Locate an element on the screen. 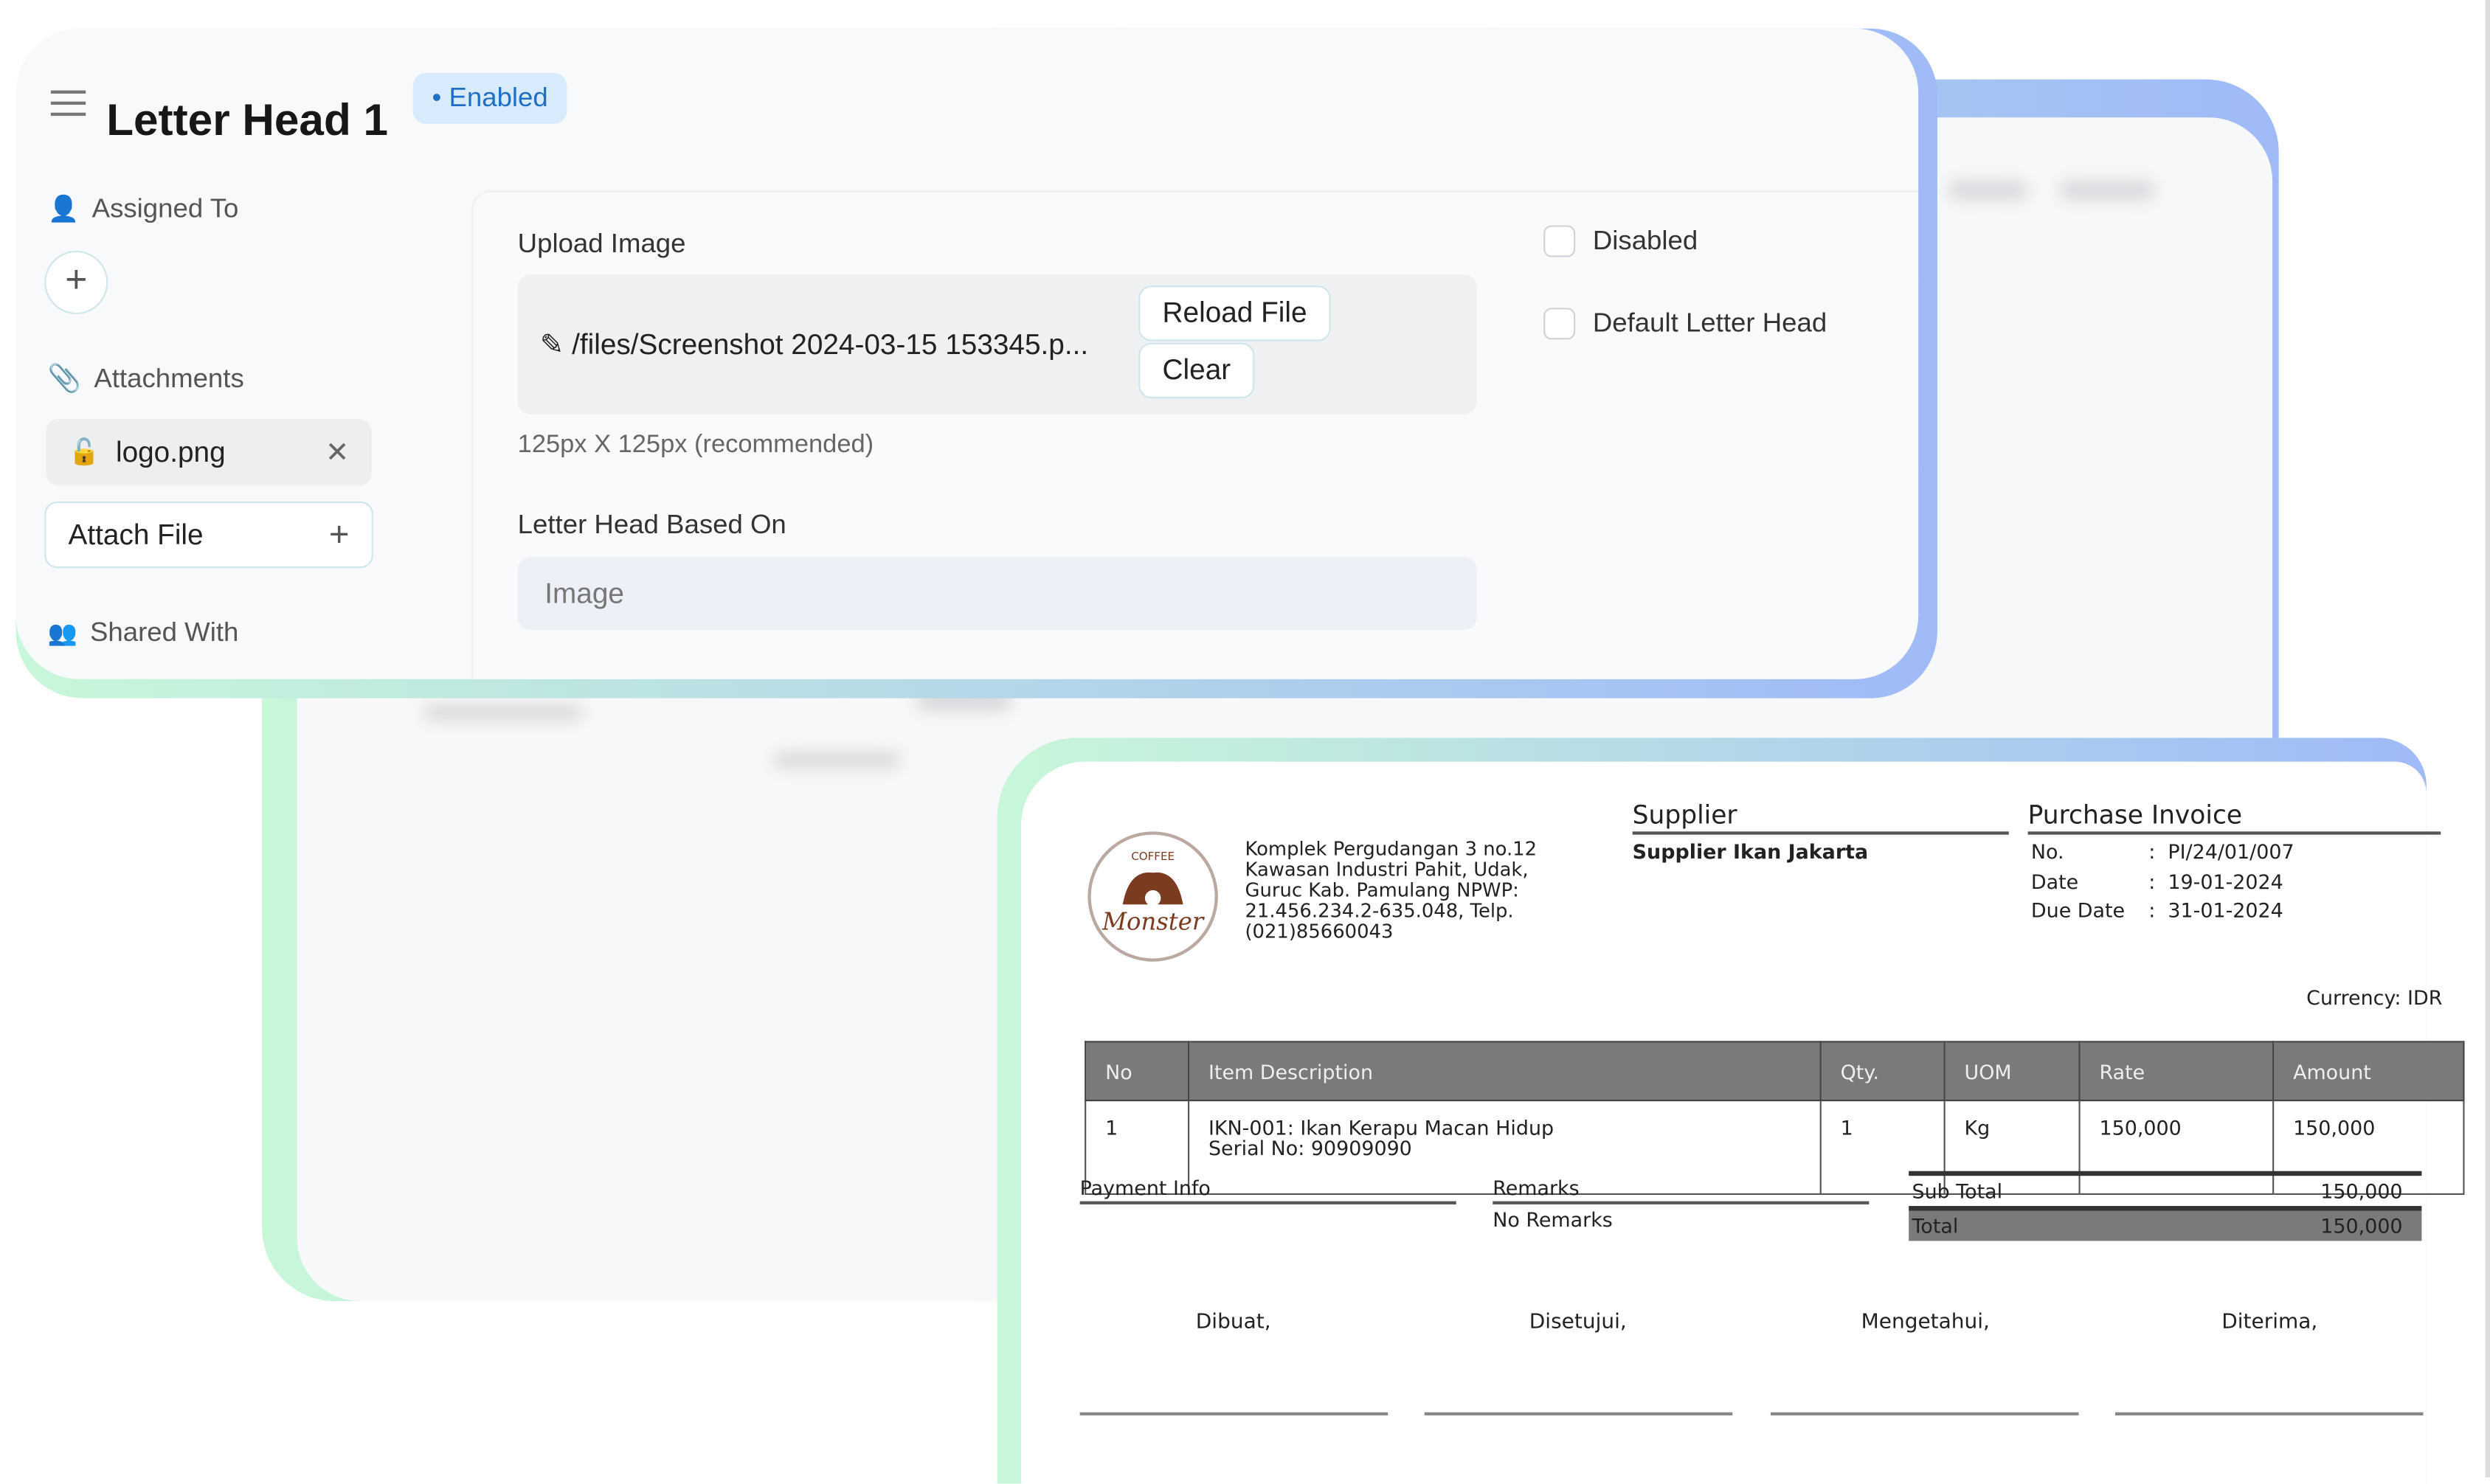 Image resolution: width=2490 pixels, height=1484 pixels. meta-value: PI/24/01/007 is located at coordinates (2231, 851).